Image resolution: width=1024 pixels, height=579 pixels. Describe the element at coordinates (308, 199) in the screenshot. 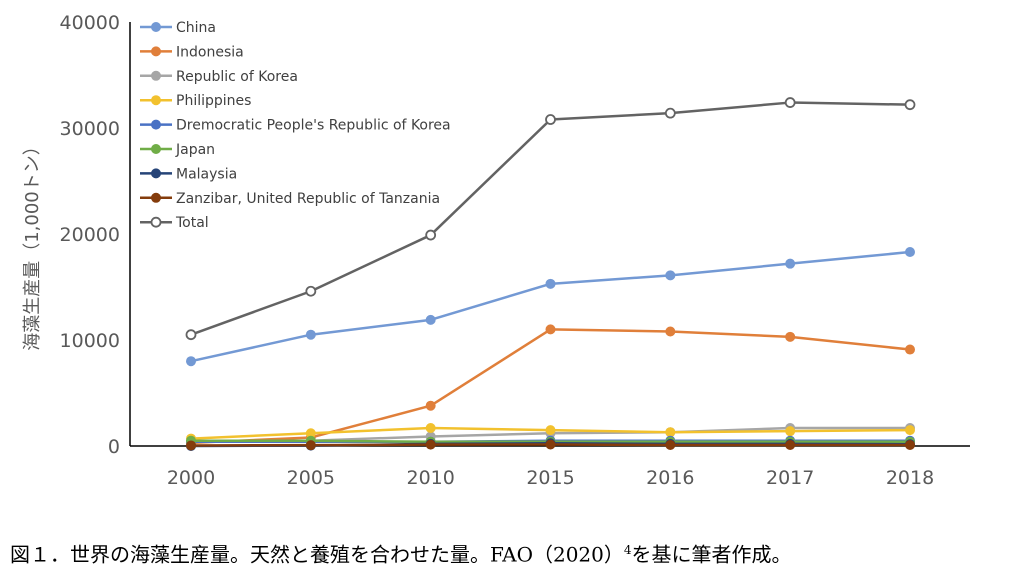

I see `legend-label: Zanzibar, United Republic of Tanzania` at that location.